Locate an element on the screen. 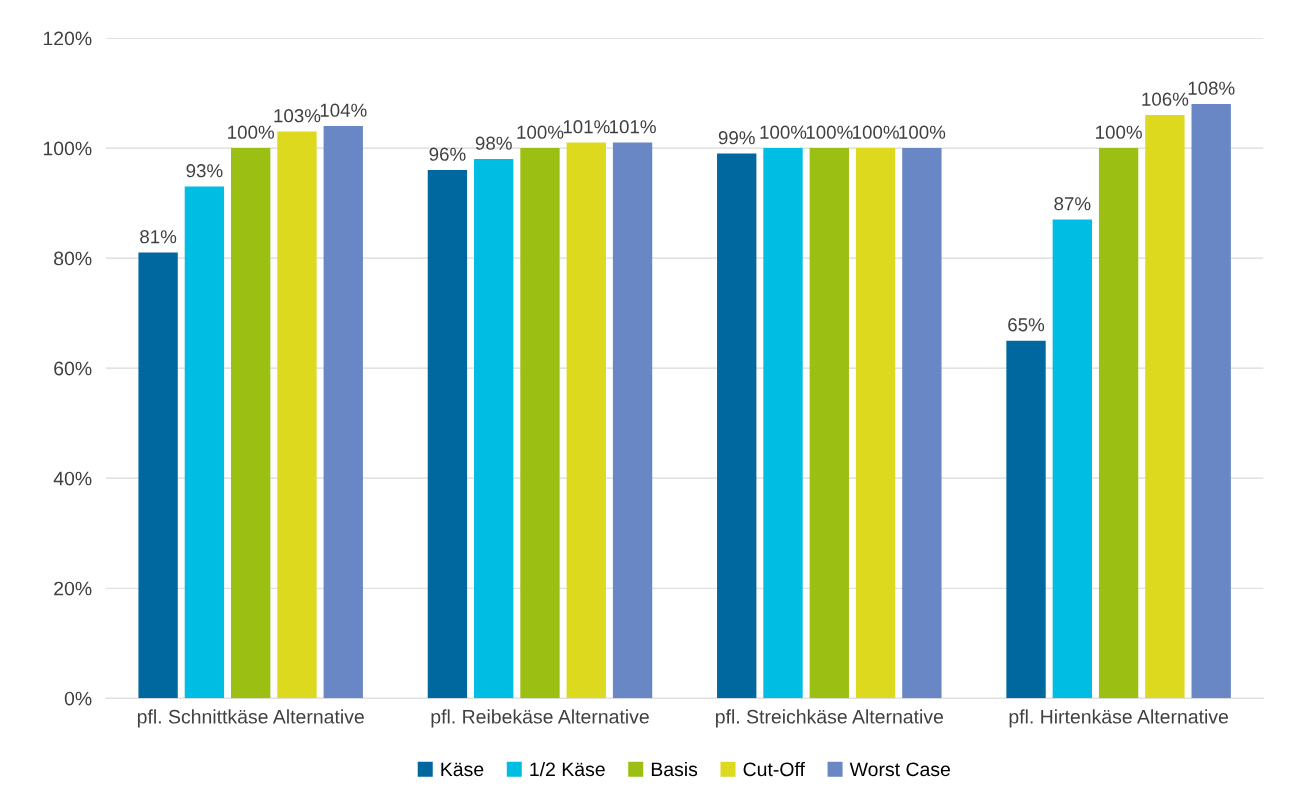 This screenshot has height=810, width=1293. y-tick-label: 40% is located at coordinates (72, 478).